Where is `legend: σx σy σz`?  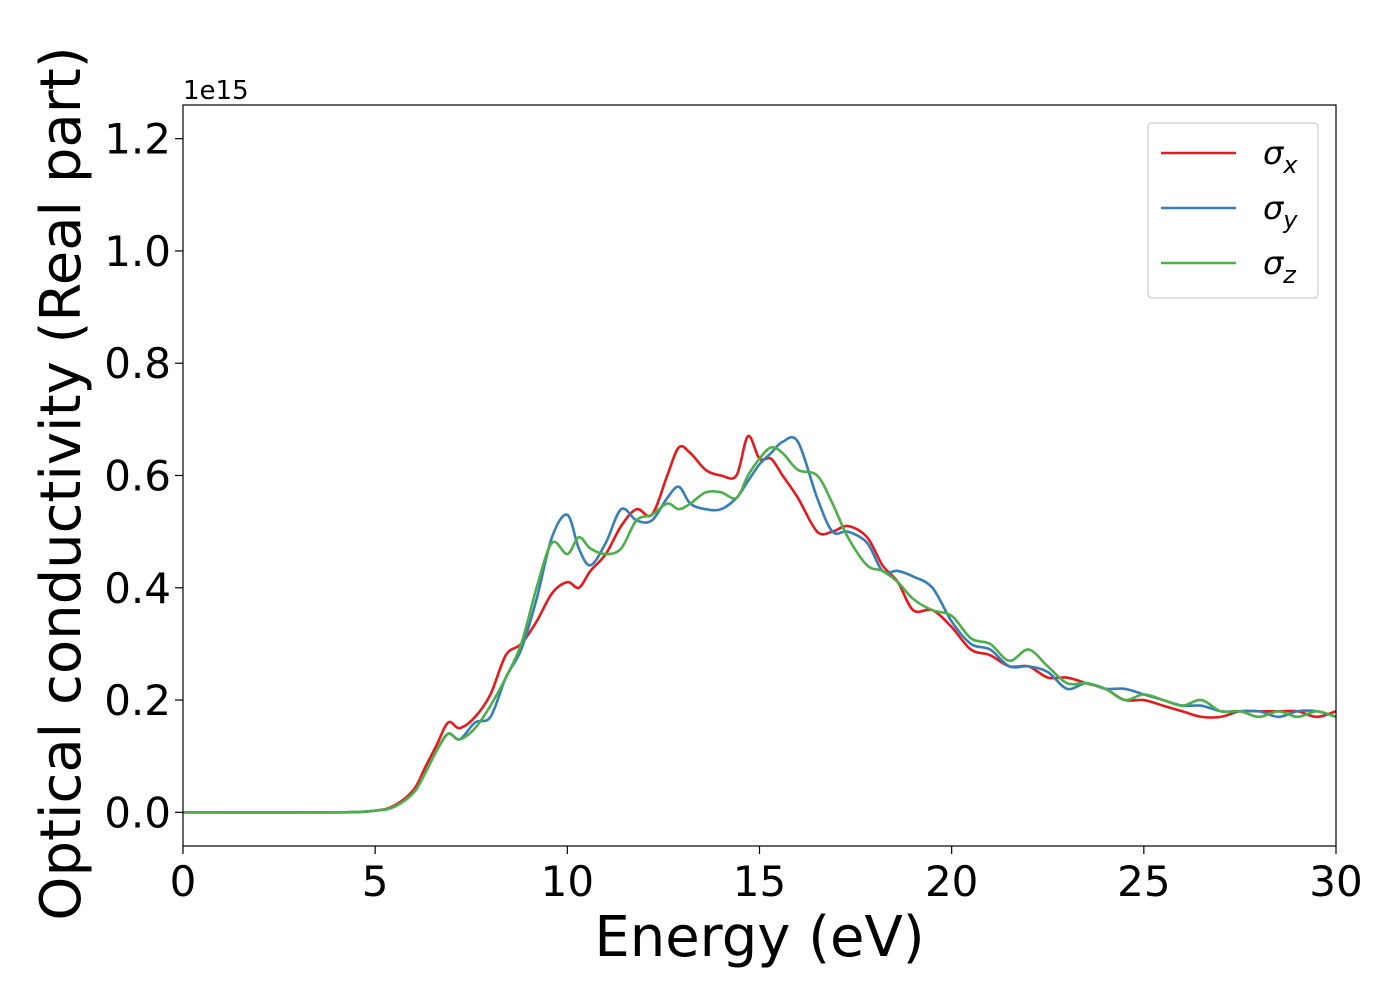
legend: σx σy σz is located at coordinates (1233, 210).